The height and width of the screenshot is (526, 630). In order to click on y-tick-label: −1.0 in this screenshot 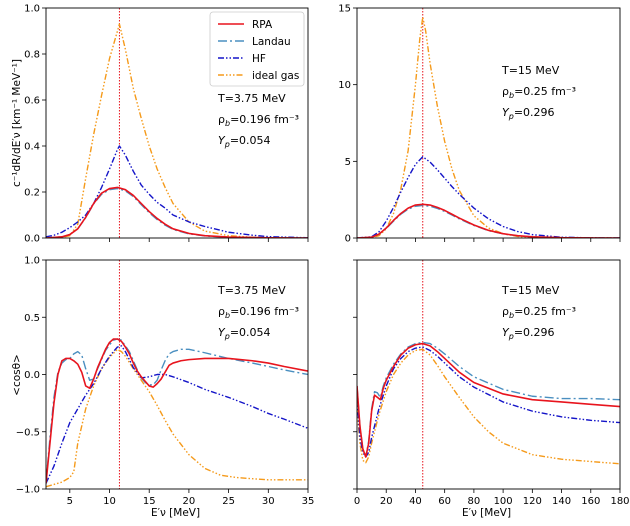, I will do `click(28, 490)`.